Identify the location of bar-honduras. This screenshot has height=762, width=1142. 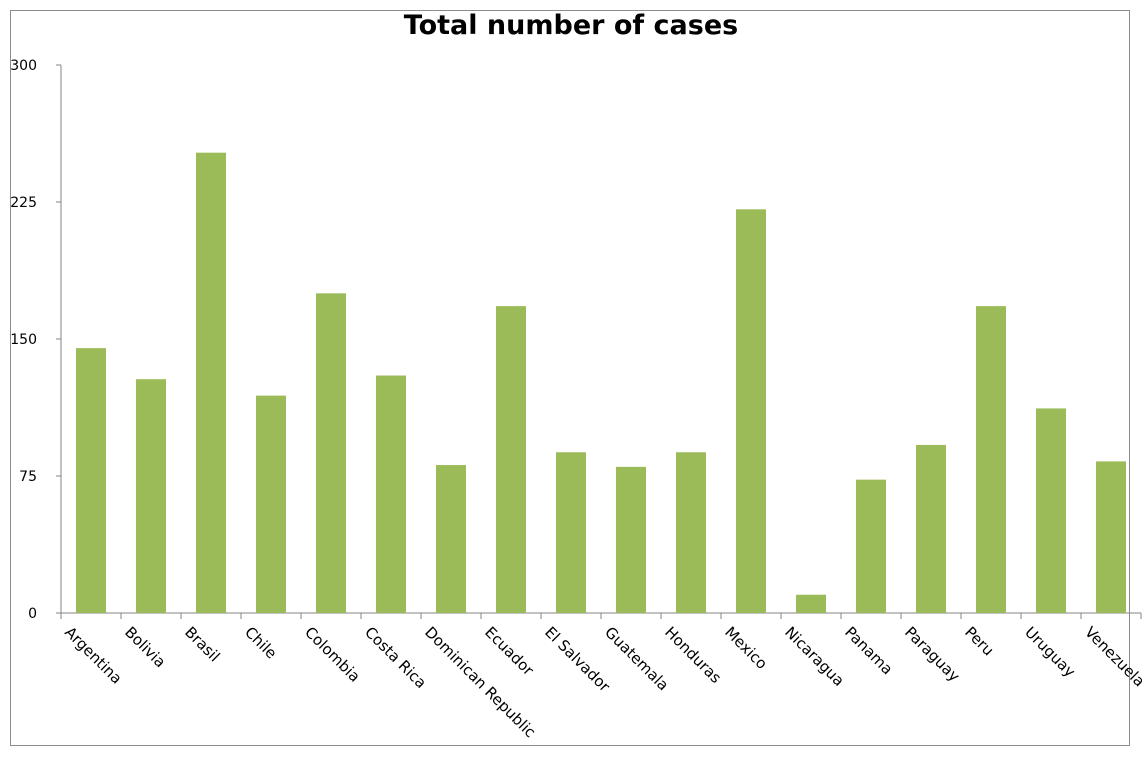
(691, 532).